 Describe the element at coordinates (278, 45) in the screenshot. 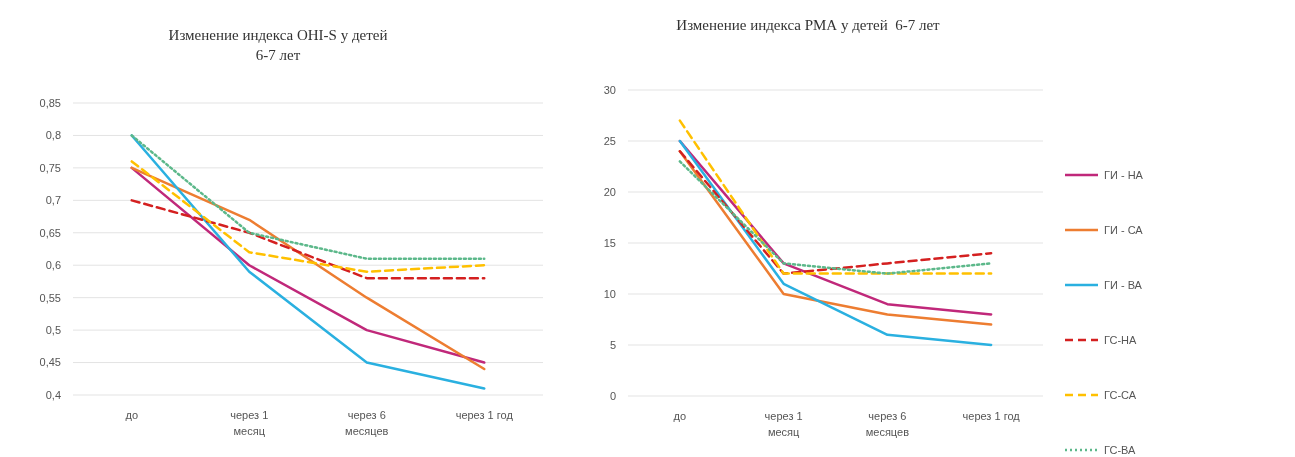

I see `chart-title: Изменение индекса OHI-S у детей 6-7 лет` at that location.